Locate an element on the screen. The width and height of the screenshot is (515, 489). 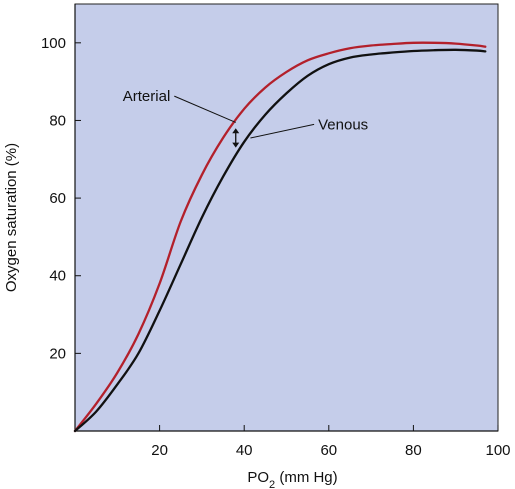
difference-arrow-head-up is located at coordinates (236, 131).